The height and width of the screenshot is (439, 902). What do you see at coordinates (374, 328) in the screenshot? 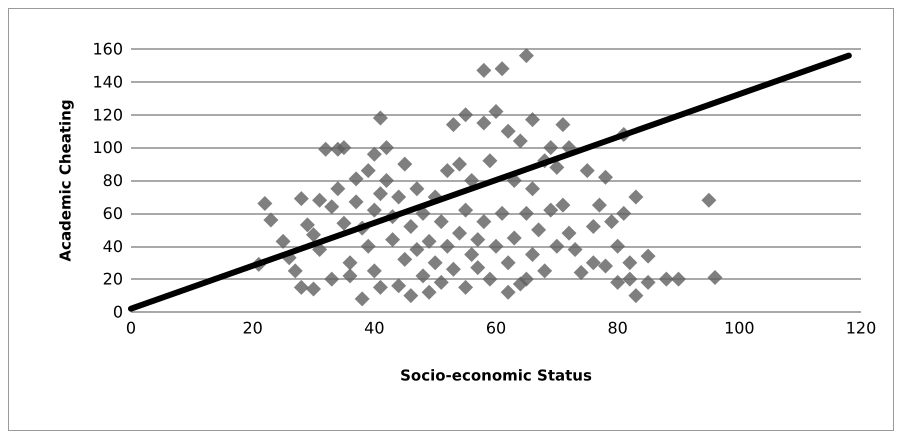
I see `x-tick-label: 40` at bounding box center [374, 328].